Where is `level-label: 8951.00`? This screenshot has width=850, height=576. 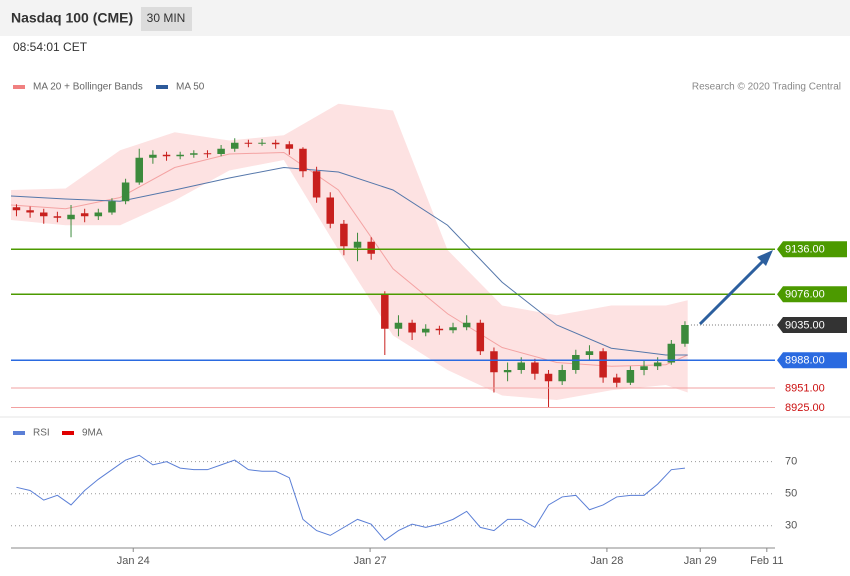
level-label: 8951.00 is located at coordinates (805, 388).